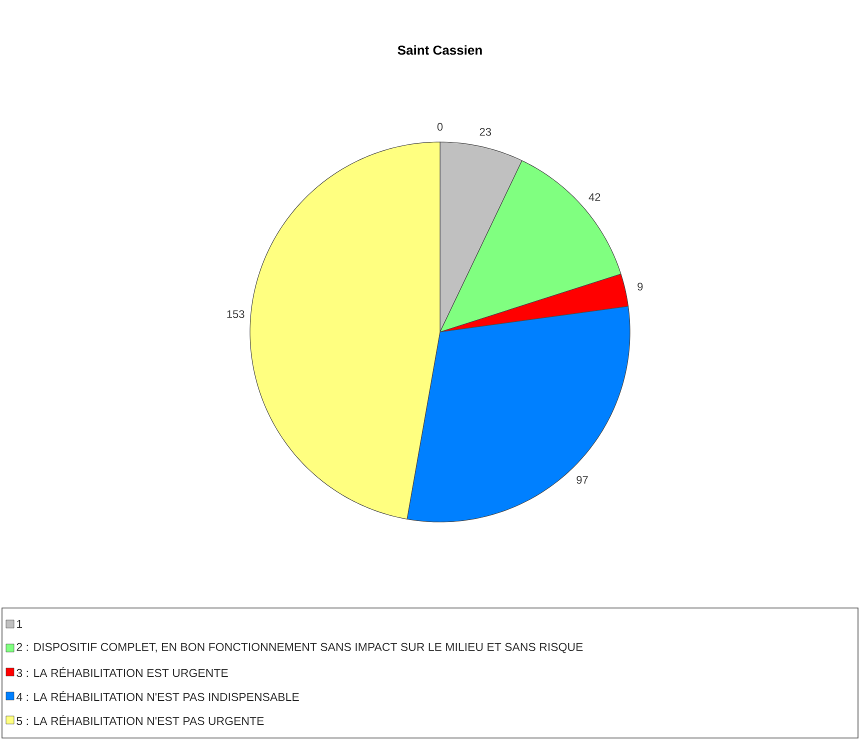 This screenshot has width=862, height=742. I want to click on data-label: 9, so click(640, 286).